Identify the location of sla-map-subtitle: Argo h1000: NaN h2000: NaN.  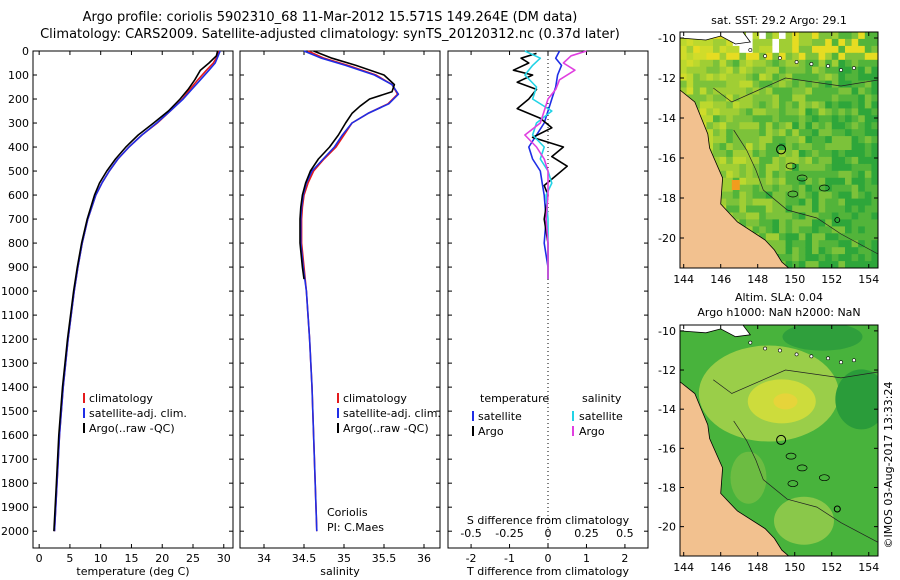
(778, 312).